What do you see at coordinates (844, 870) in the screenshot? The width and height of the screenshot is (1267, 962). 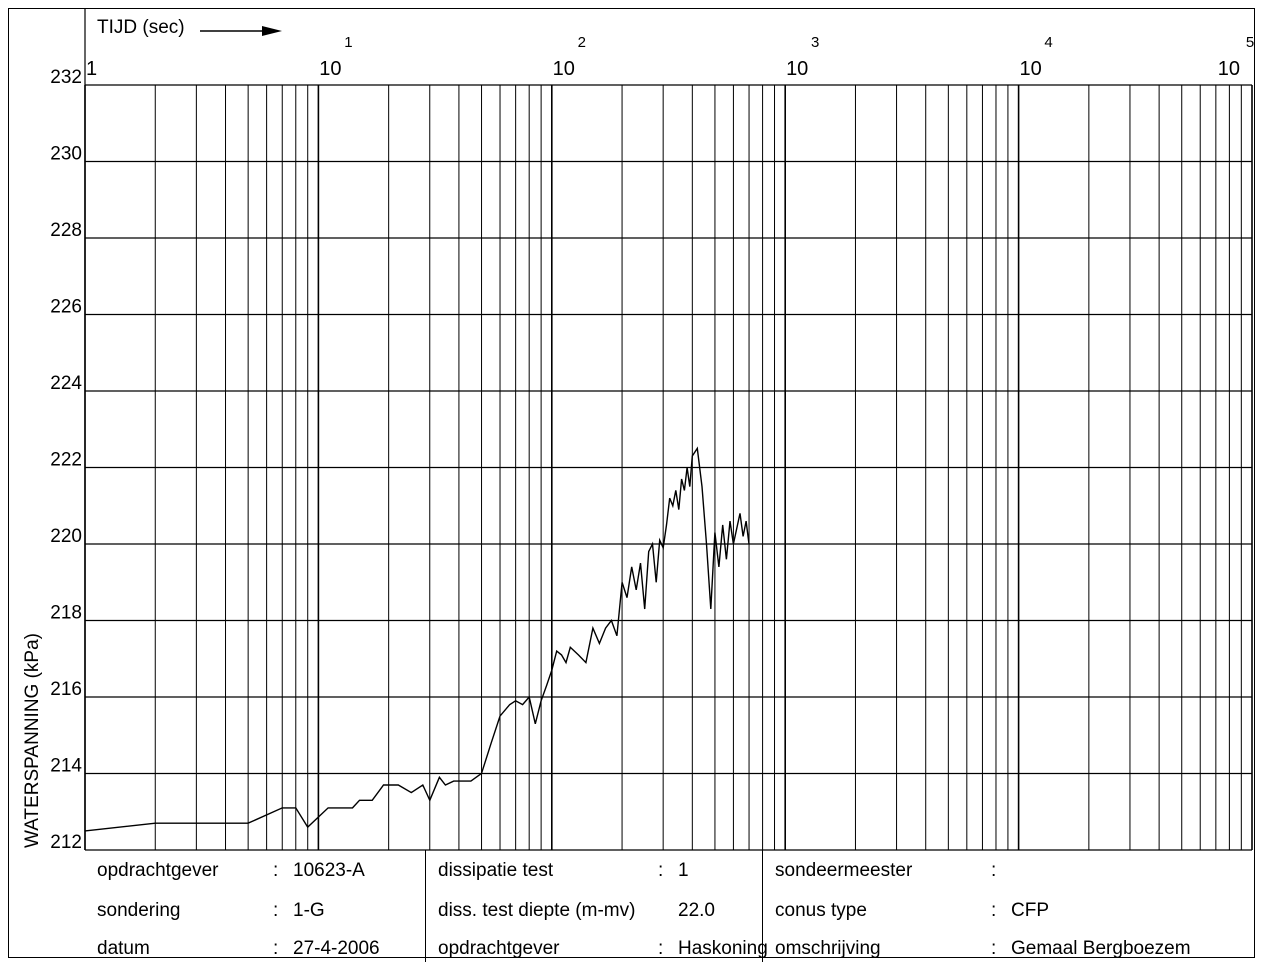 I see `info-label: sondeermeester` at bounding box center [844, 870].